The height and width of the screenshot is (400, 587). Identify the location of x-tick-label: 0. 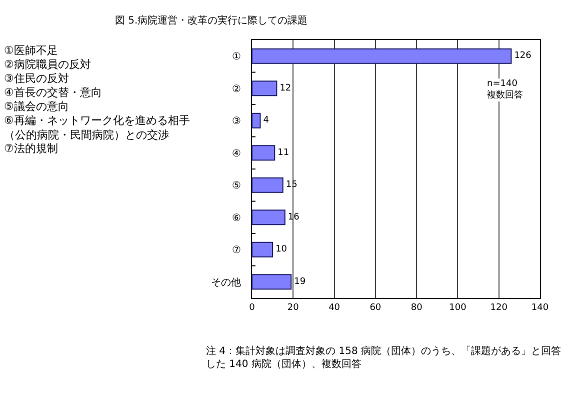
(252, 307).